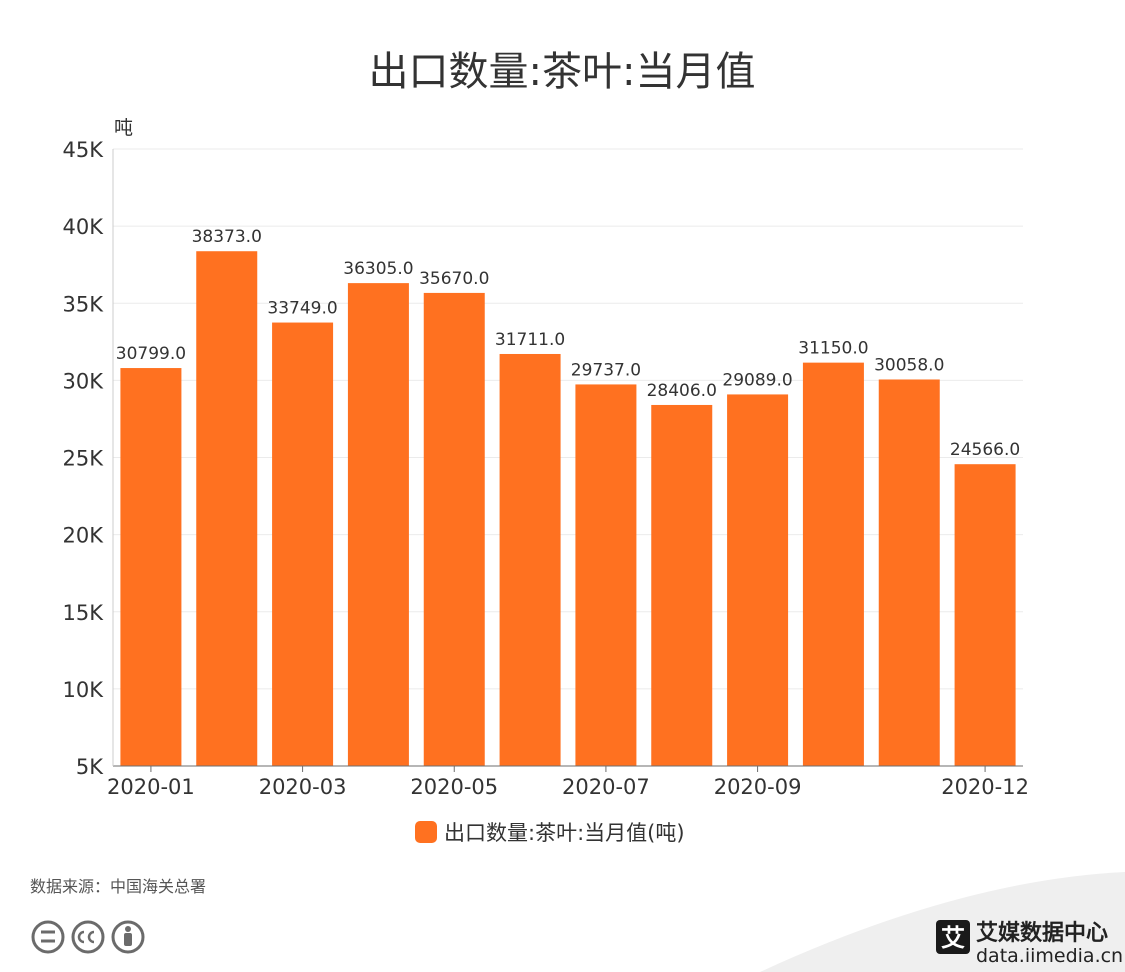  I want to click on data-label: 31150.0, so click(833, 349).